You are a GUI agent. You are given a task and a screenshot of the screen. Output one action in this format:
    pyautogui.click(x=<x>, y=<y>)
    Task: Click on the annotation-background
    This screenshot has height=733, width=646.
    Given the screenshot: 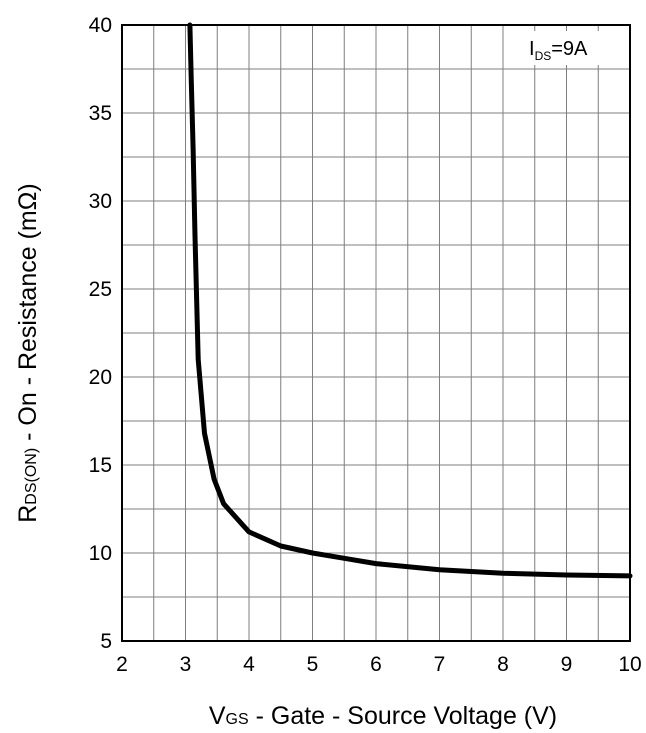 What is the action you would take?
    pyautogui.click(x=567, y=48)
    